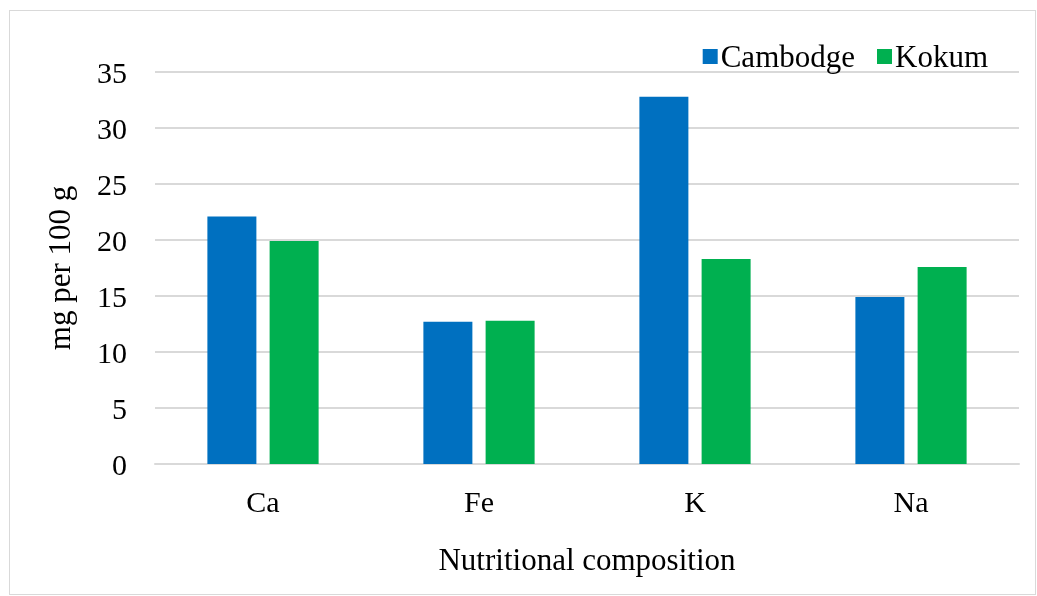  What do you see at coordinates (263, 501) in the screenshot?
I see `x-tick-label: Ca` at bounding box center [263, 501].